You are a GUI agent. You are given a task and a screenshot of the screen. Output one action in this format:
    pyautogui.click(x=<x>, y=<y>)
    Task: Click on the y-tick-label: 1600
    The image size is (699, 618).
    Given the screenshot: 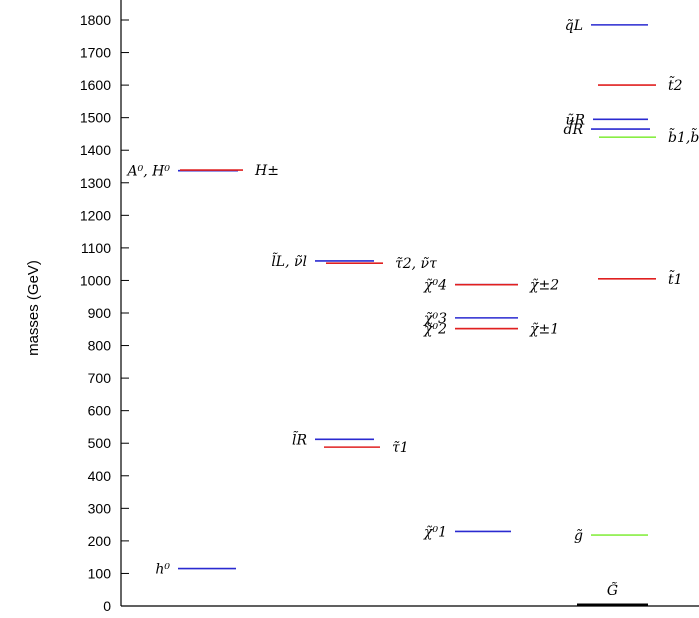 What is the action you would take?
    pyautogui.click(x=95, y=85)
    